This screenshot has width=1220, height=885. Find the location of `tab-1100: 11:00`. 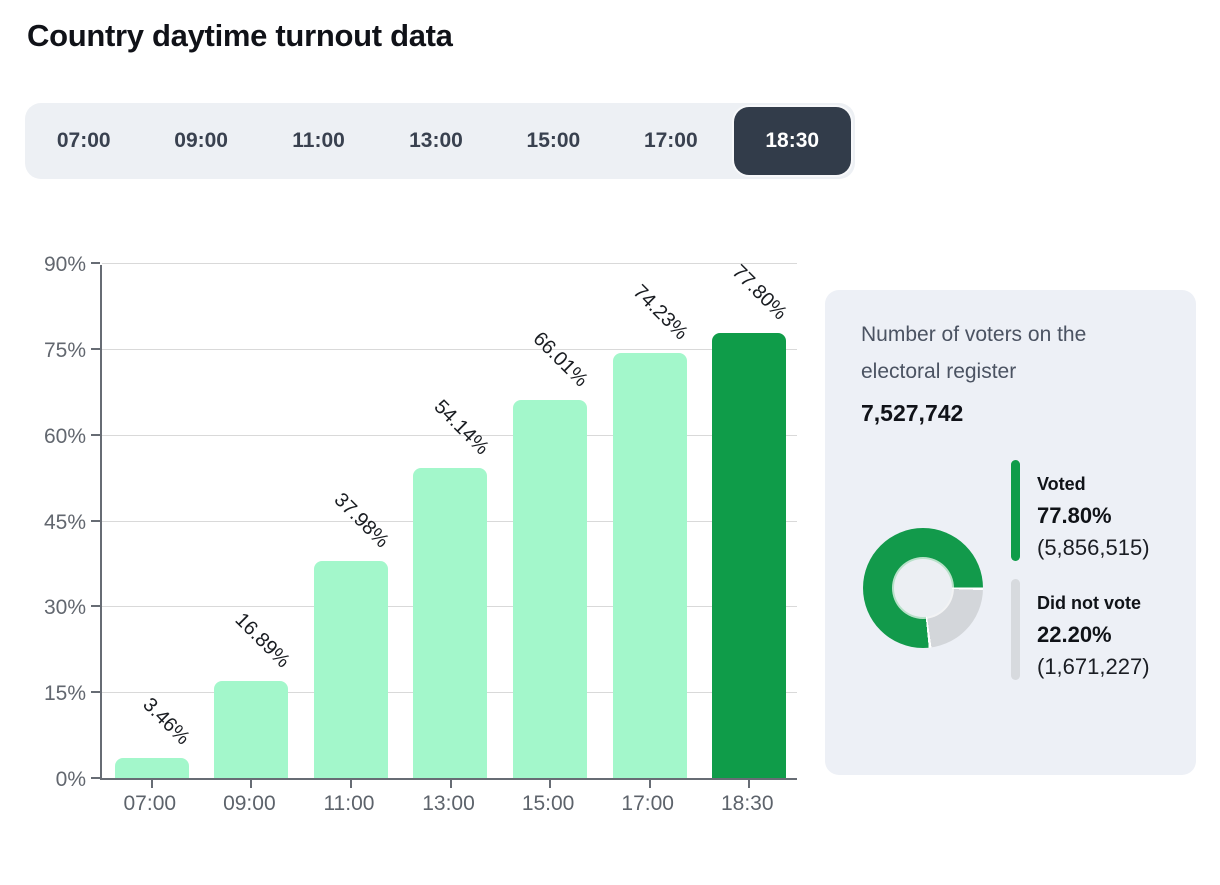

tab-1100: 11:00 is located at coordinates (318, 140).